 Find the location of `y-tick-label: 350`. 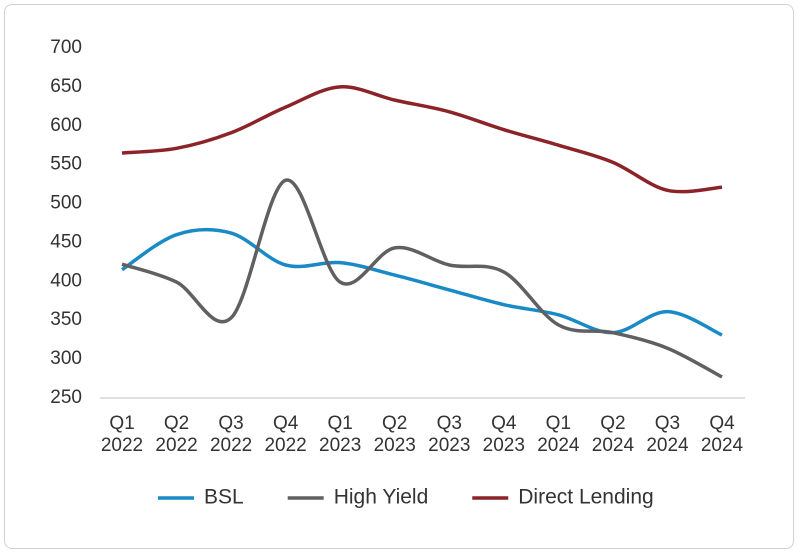

y-tick-label: 350 is located at coordinates (66, 319).